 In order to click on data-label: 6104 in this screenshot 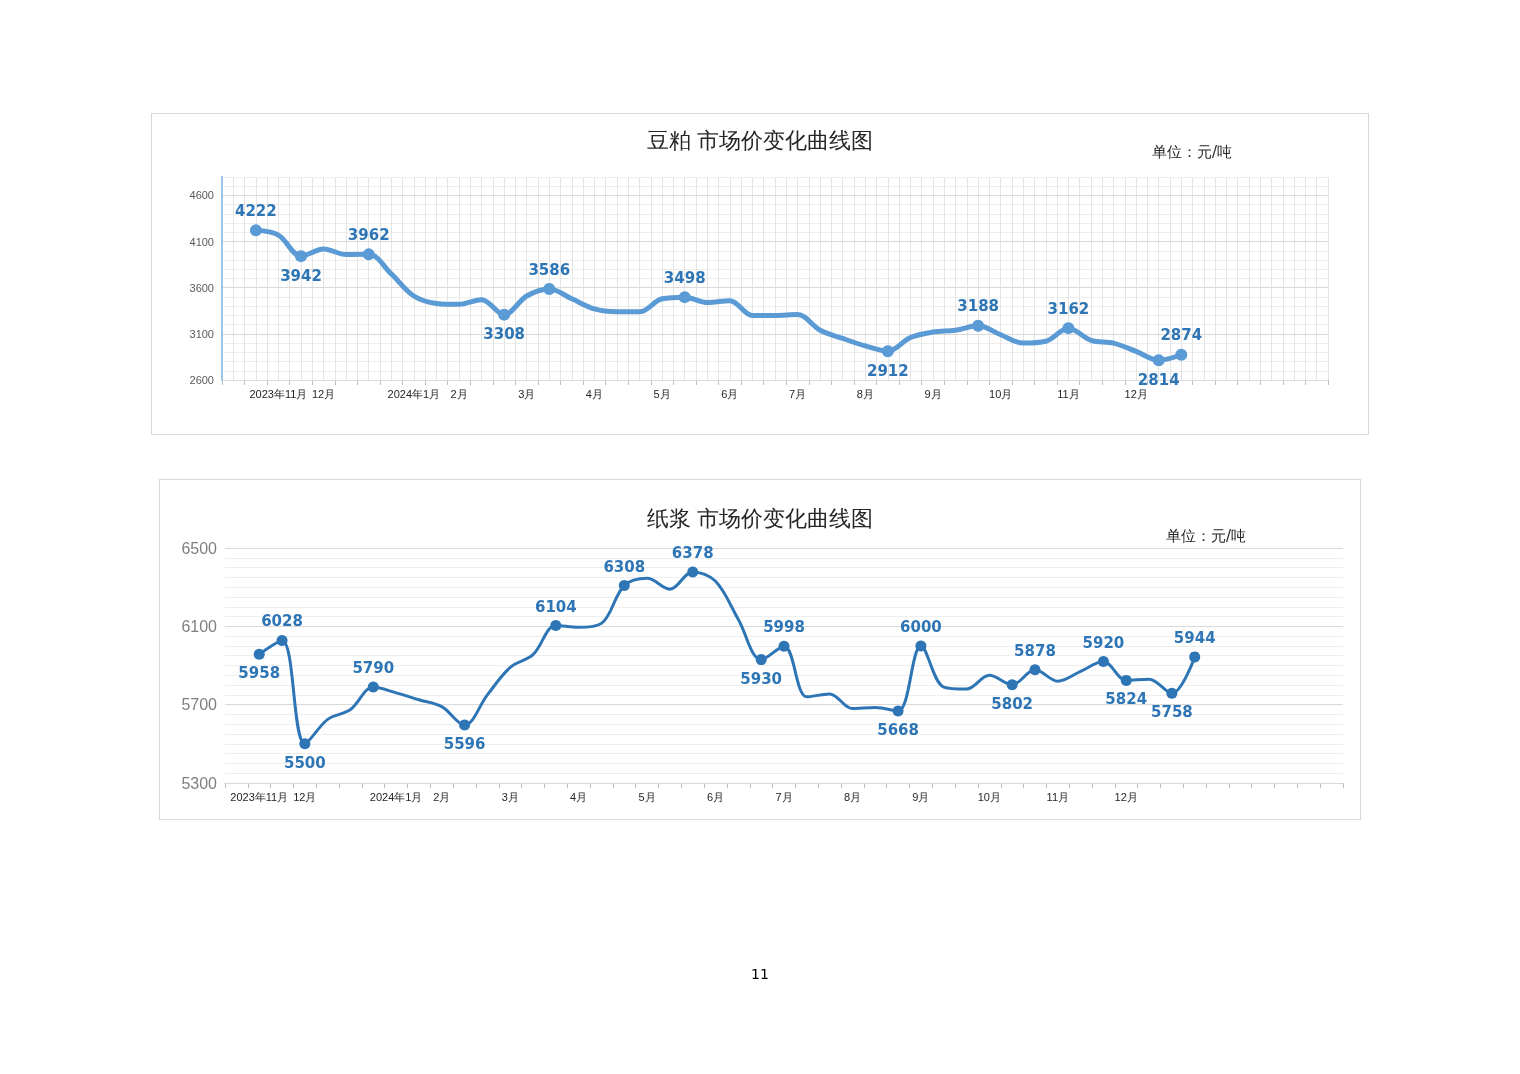, I will do `click(555, 606)`.